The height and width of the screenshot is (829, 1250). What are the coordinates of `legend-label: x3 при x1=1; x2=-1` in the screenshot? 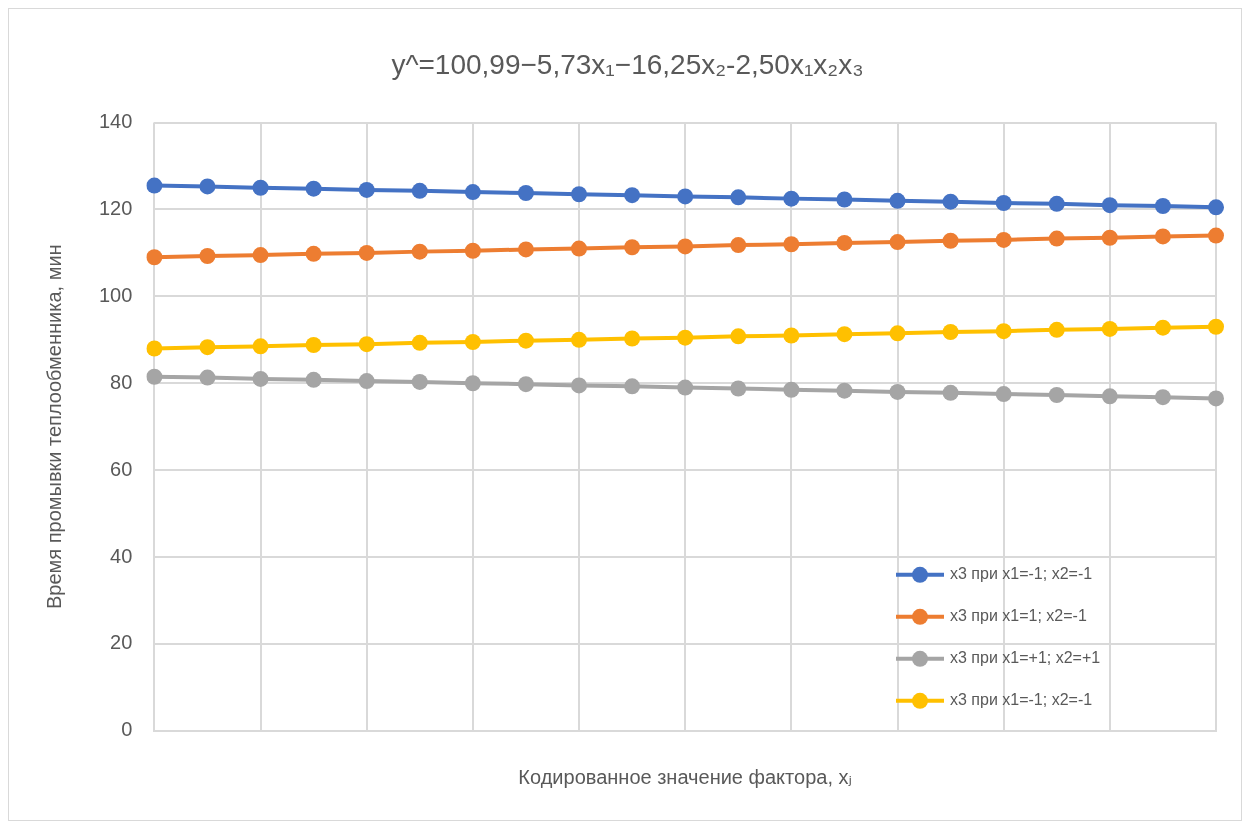 It's located at (1018, 616).